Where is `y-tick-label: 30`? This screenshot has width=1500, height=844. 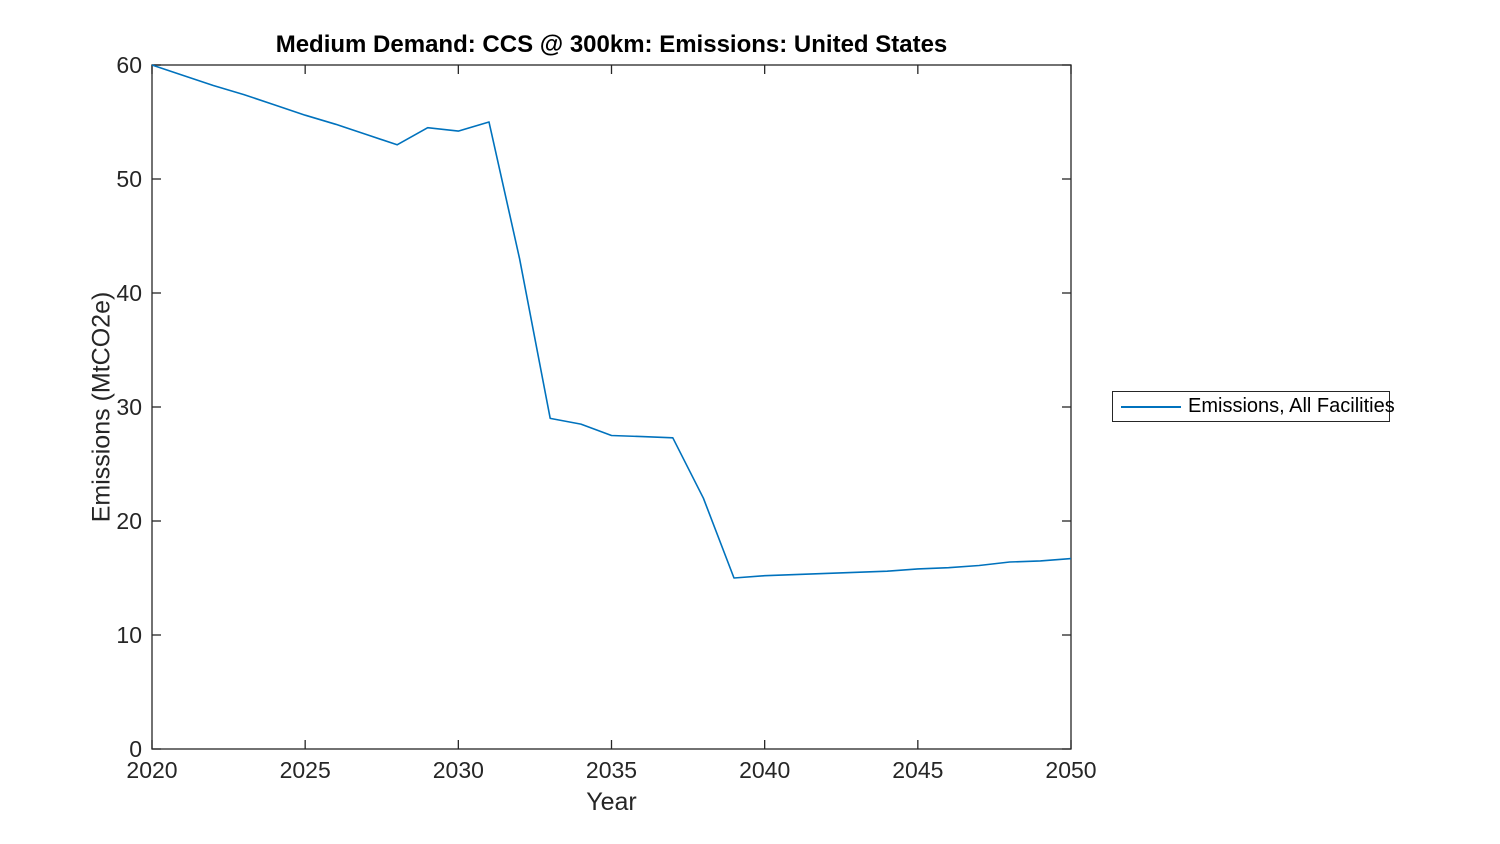
y-tick-label: 30 is located at coordinates (129, 407).